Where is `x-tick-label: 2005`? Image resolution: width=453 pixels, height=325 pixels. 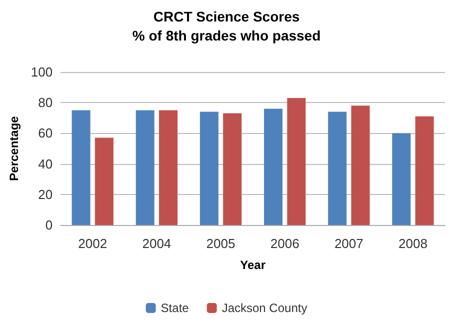 x-tick-label: 2005 is located at coordinates (221, 243).